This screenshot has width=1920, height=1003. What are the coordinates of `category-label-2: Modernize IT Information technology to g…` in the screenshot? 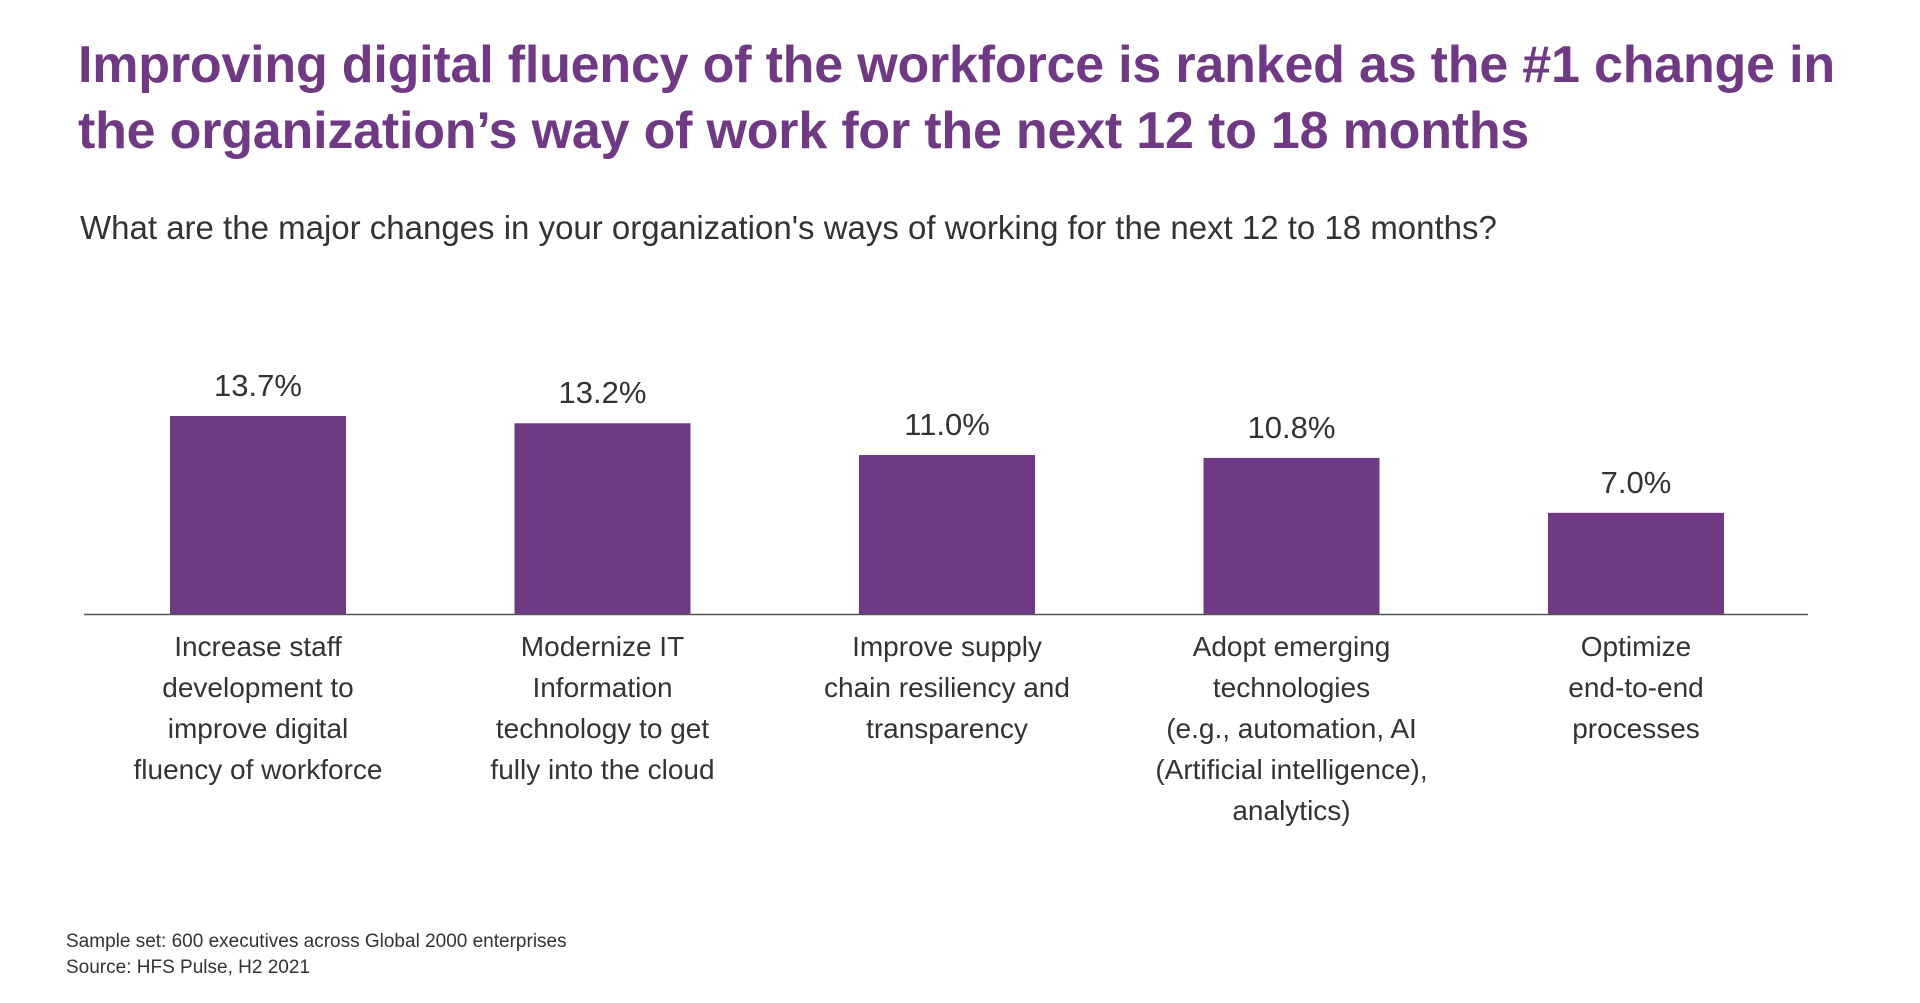 It's located at (602, 708).